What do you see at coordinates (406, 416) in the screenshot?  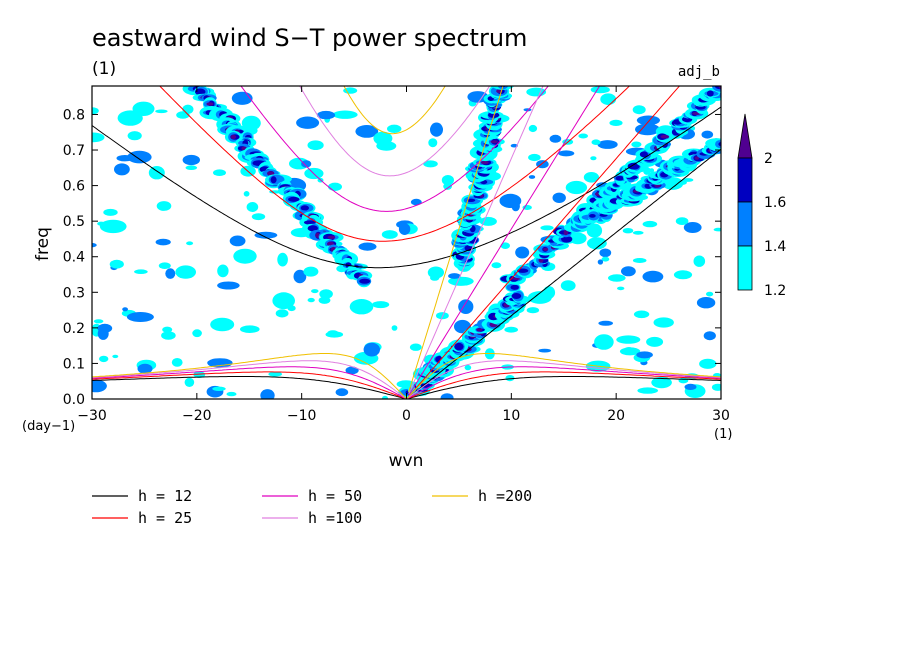 I see `x-tick-label: 0` at bounding box center [406, 416].